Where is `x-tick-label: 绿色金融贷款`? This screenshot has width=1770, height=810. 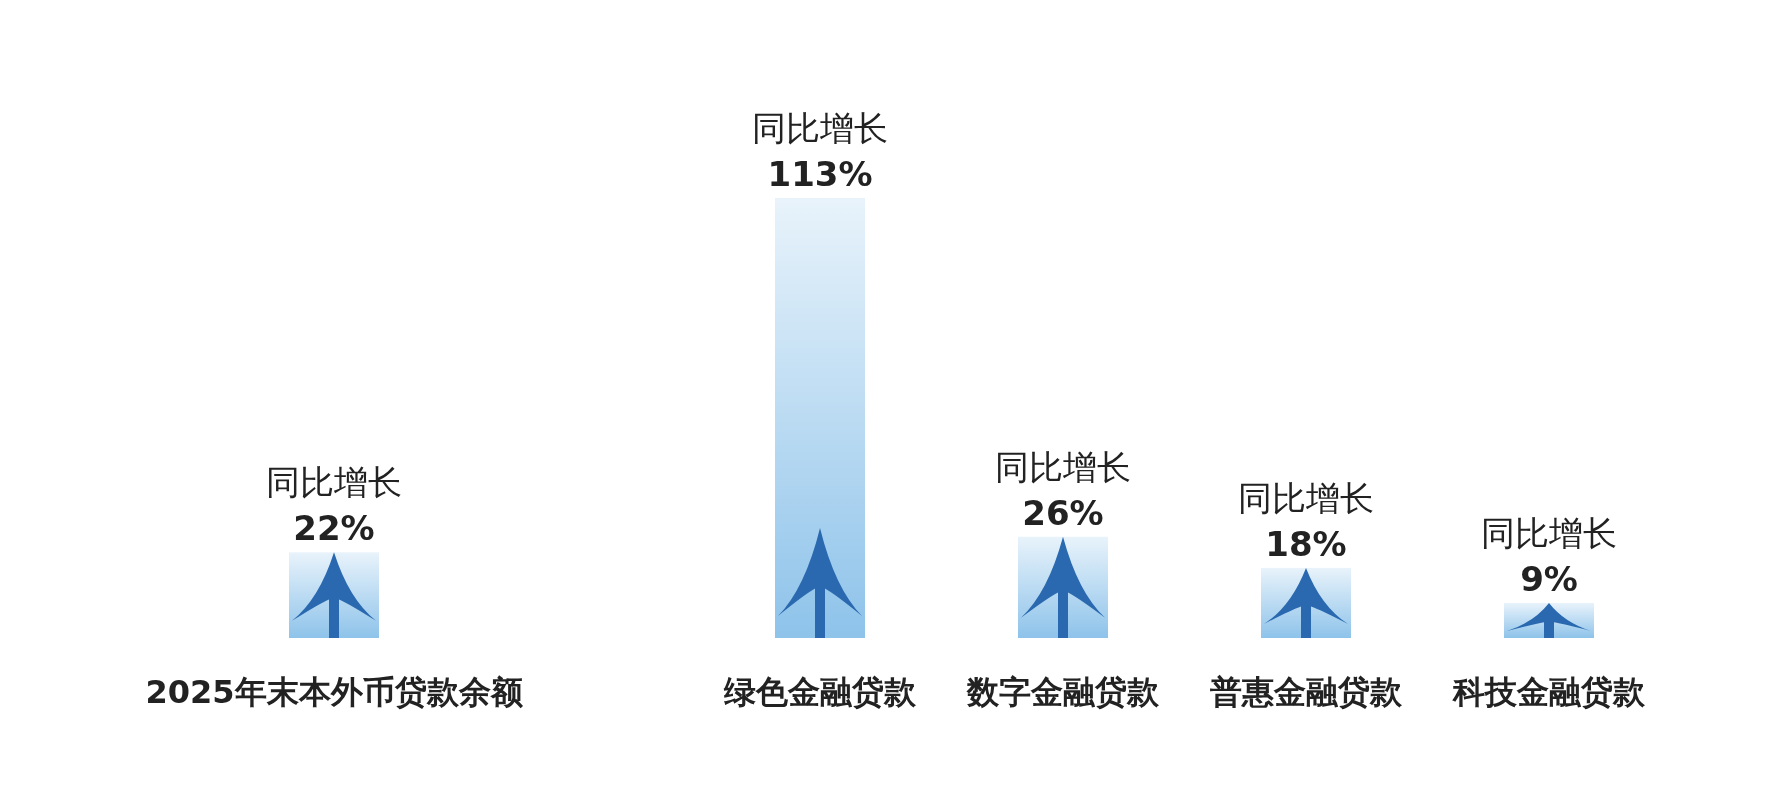
x-tick-label: 绿色金融贷款 is located at coordinates (820, 692).